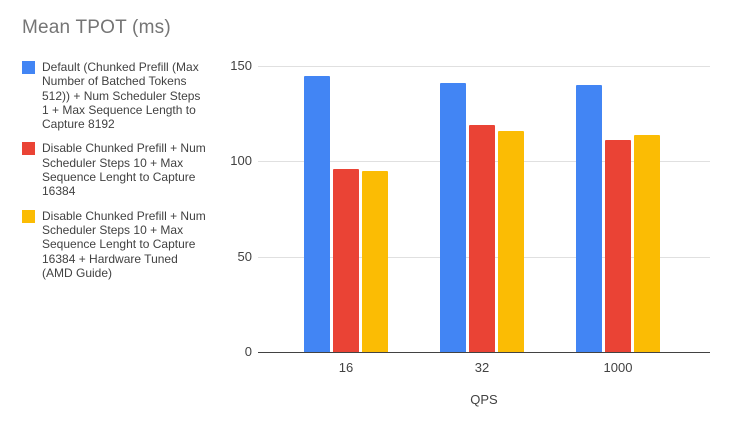 The width and height of the screenshot is (731, 428). What do you see at coordinates (244, 256) in the screenshot?
I see `y-axis-tick-label: 50` at bounding box center [244, 256].